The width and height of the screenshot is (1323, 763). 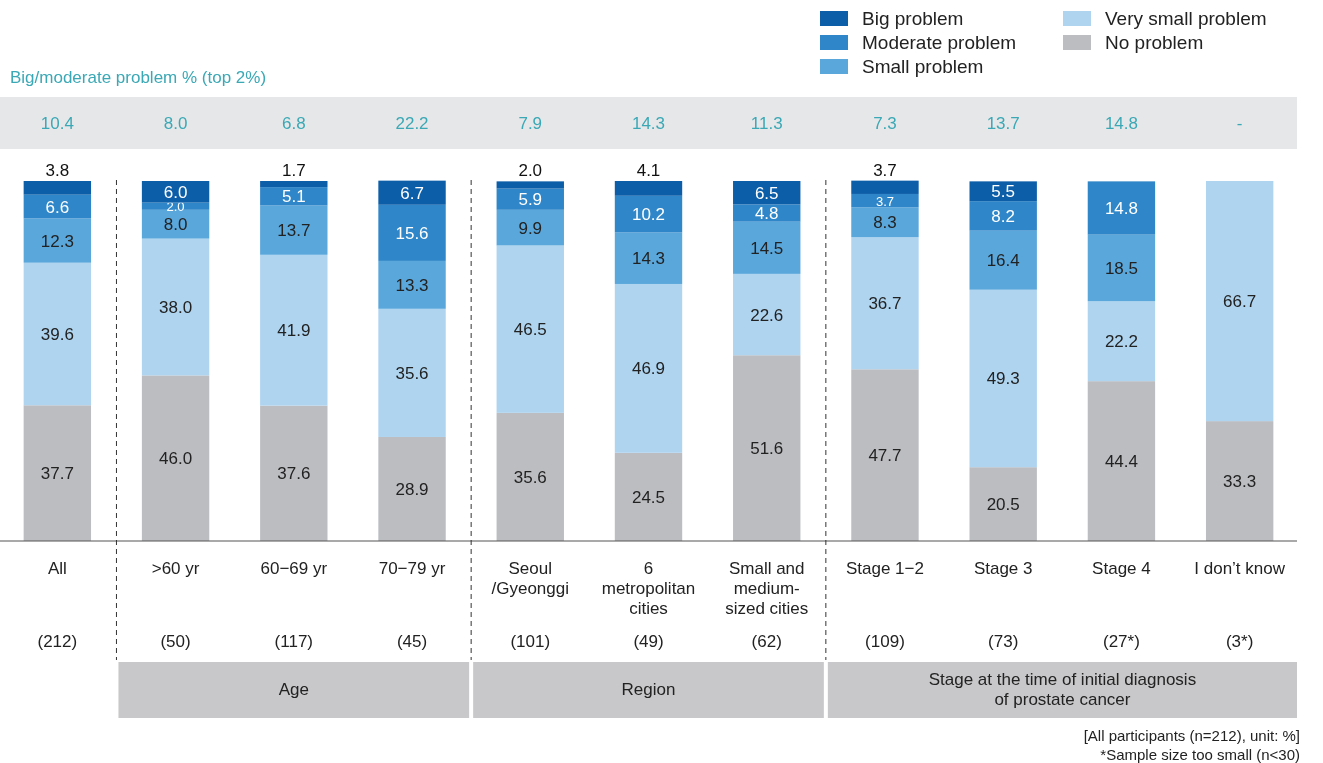 What do you see at coordinates (1062, 689) in the screenshot?
I see `text: Stage at the time of initial diagnosis of prostate cancer` at bounding box center [1062, 689].